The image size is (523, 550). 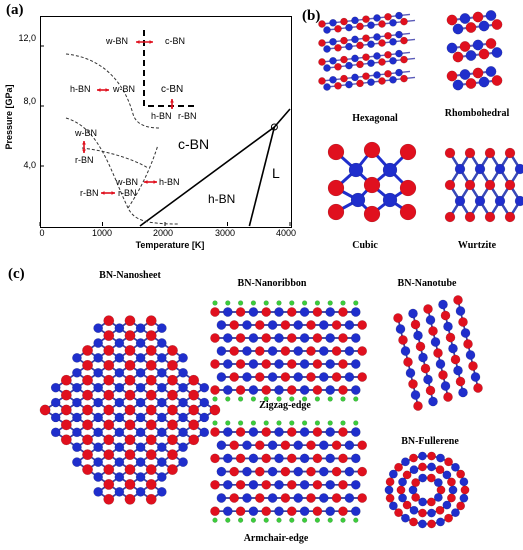 What do you see at coordinates (169, 182) in the screenshot?
I see `annot-label: h-BN` at bounding box center [169, 182].